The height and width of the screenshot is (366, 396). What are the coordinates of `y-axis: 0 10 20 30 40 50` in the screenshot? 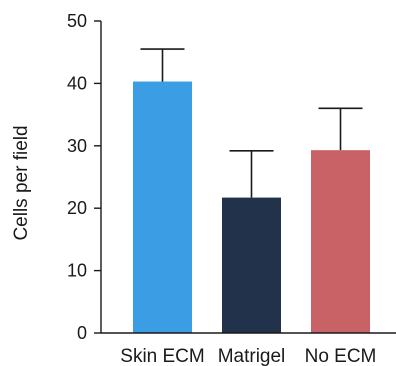 It's located at (84, 177).